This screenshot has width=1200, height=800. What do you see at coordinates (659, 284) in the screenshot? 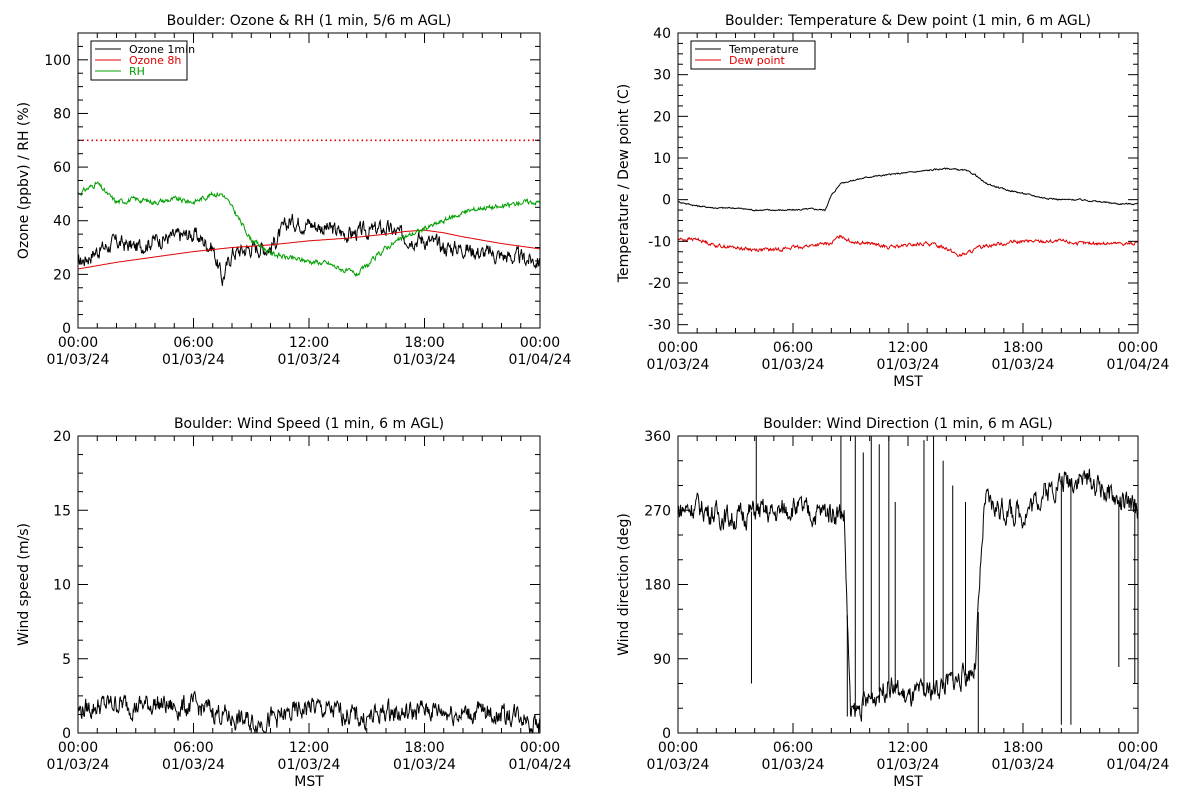
I see `y-tick-label: -20` at bounding box center [659, 284].